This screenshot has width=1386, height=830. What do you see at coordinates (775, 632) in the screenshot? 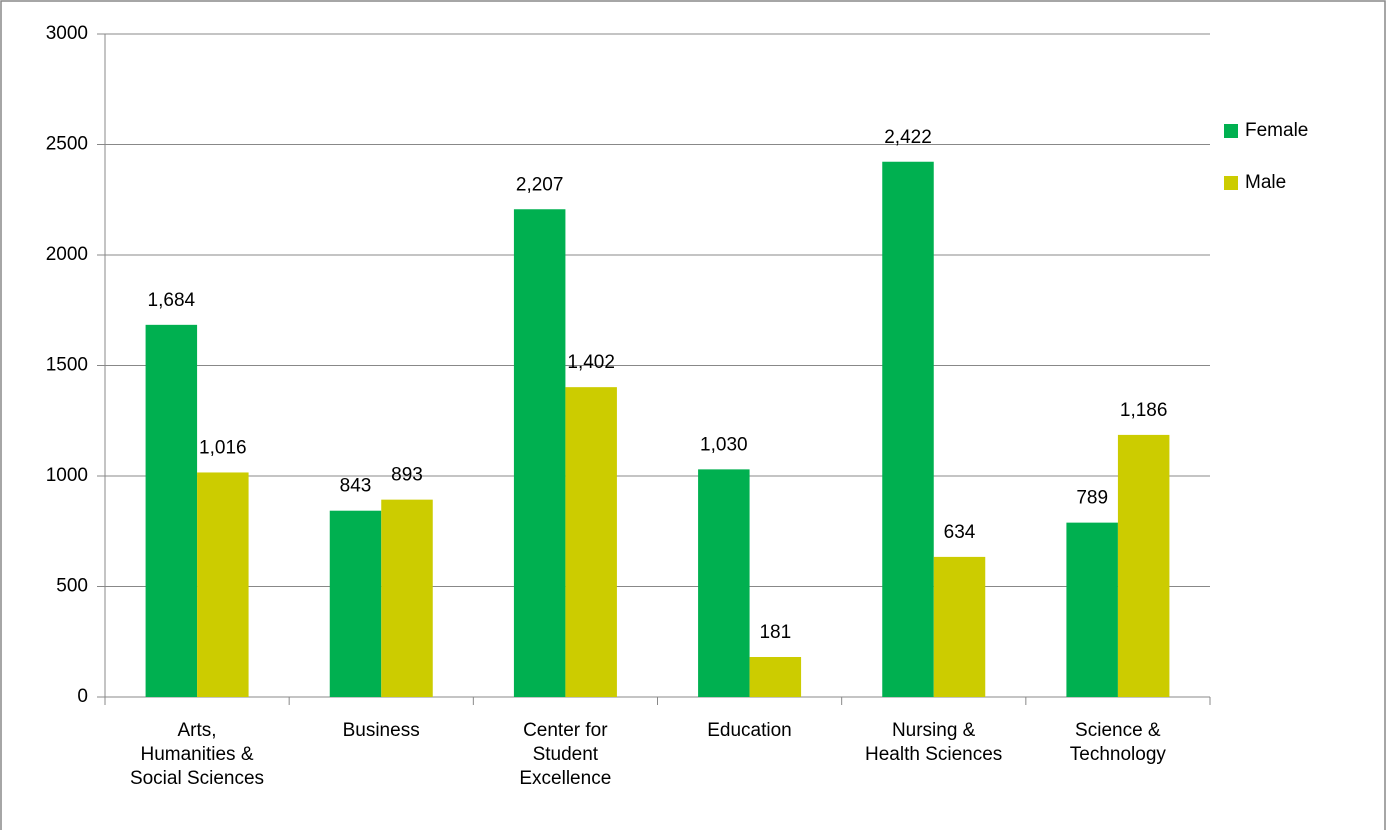
I see `data-label: 181` at bounding box center [775, 632].